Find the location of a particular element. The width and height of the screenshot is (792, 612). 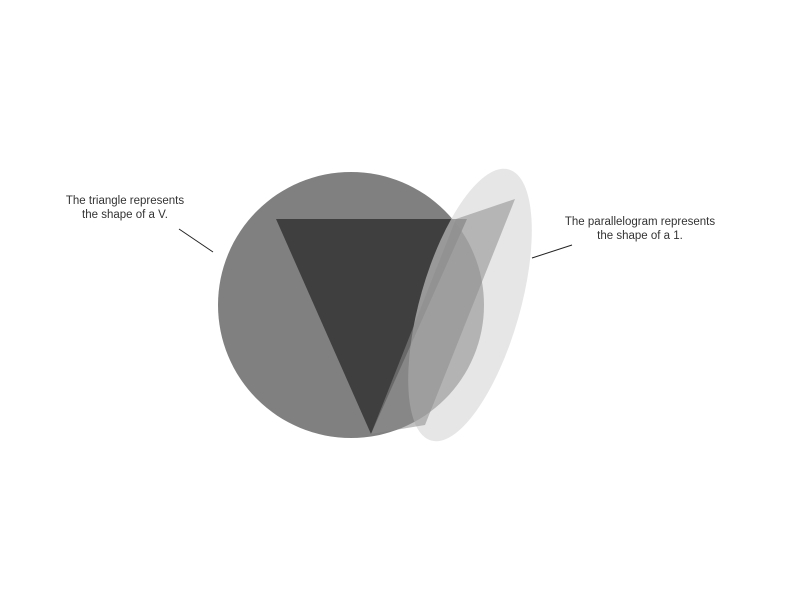

parallelogram-shape is located at coordinates (443, 316).